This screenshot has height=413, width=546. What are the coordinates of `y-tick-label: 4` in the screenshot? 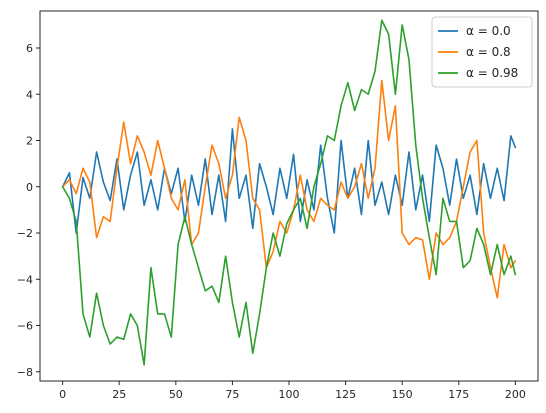 It's located at (29, 94).